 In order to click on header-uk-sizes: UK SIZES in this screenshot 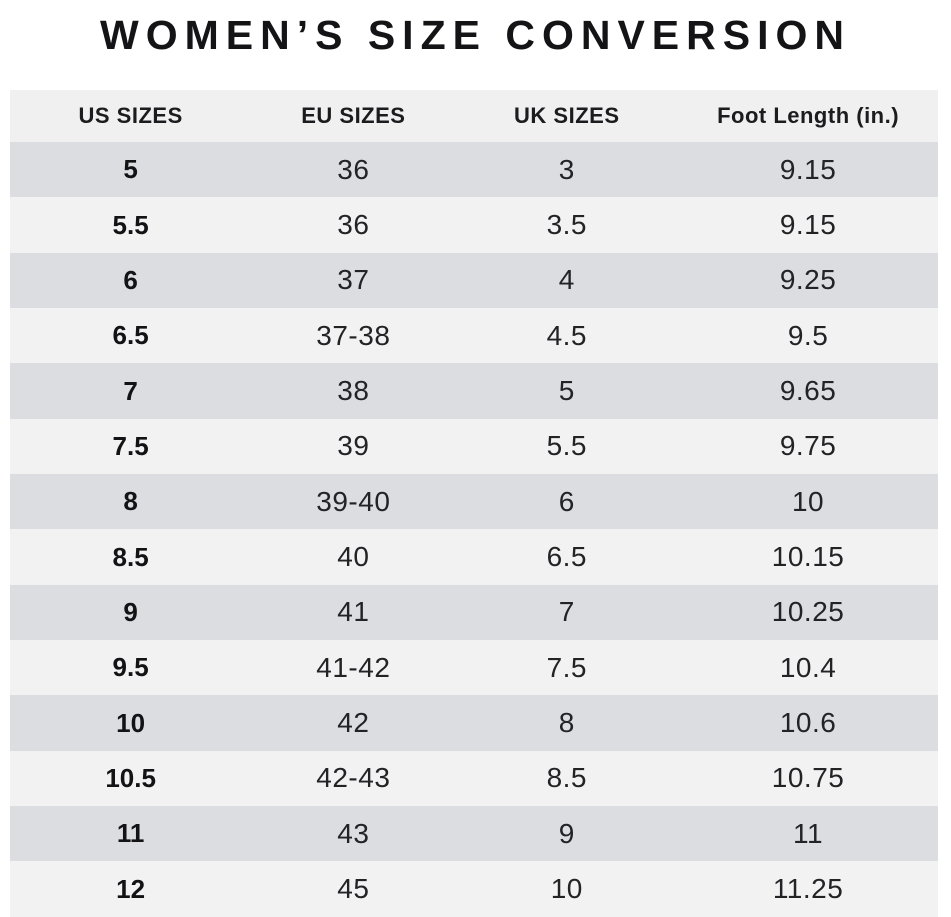, I will do `click(567, 115)`.